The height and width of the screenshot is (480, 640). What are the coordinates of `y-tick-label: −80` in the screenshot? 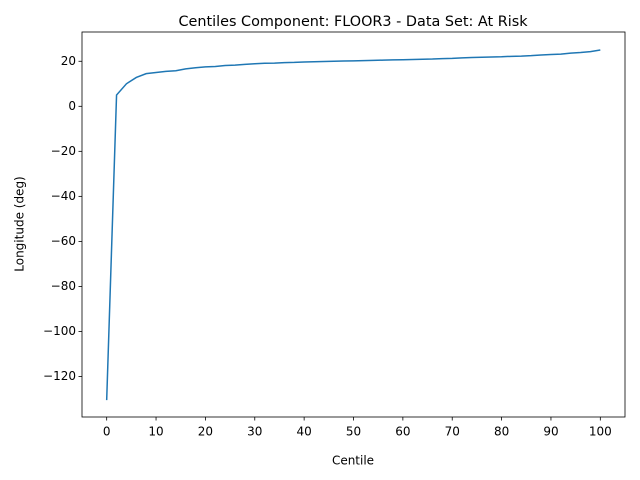 It's located at (63, 286).